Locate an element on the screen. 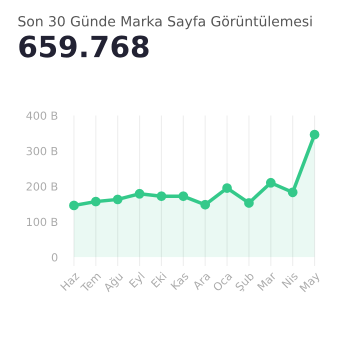  y-tick-label: 400 B is located at coordinates (42, 115).